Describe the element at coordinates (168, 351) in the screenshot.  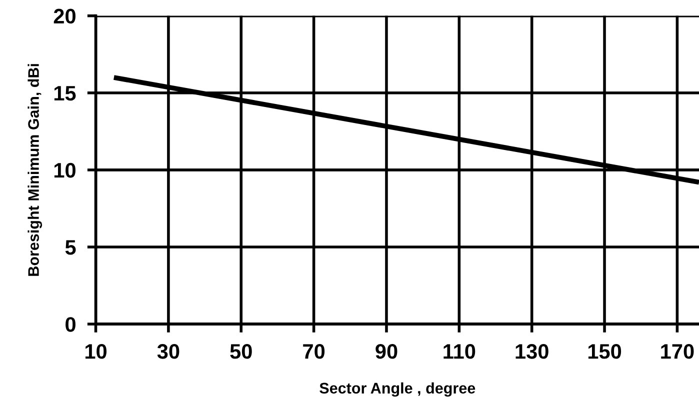
I see `x-tick-label: 30` at that location.